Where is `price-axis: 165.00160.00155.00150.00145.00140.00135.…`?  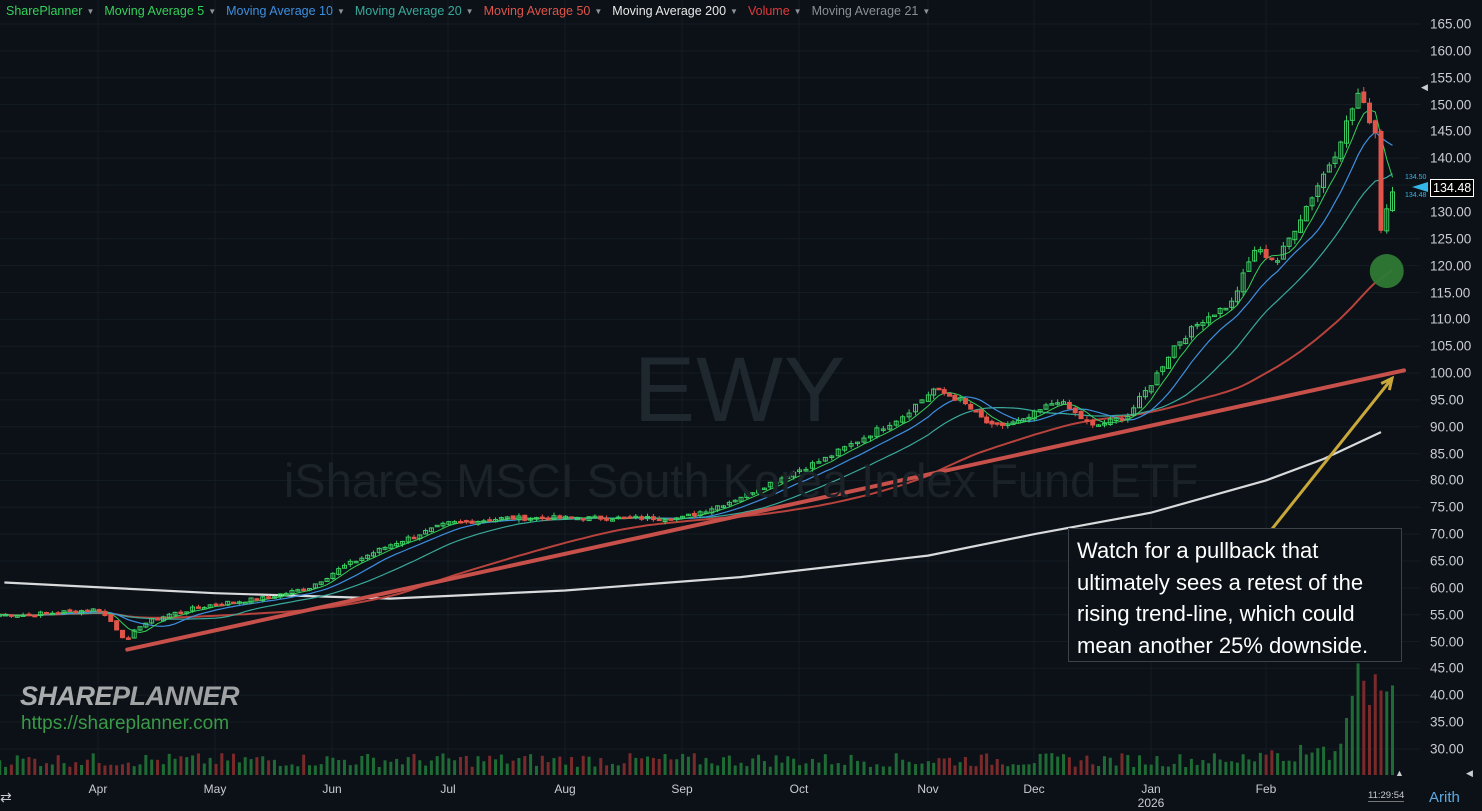
price-axis: 165.00160.00155.00150.00145.00140.00135.… is located at coordinates (1452, 405).